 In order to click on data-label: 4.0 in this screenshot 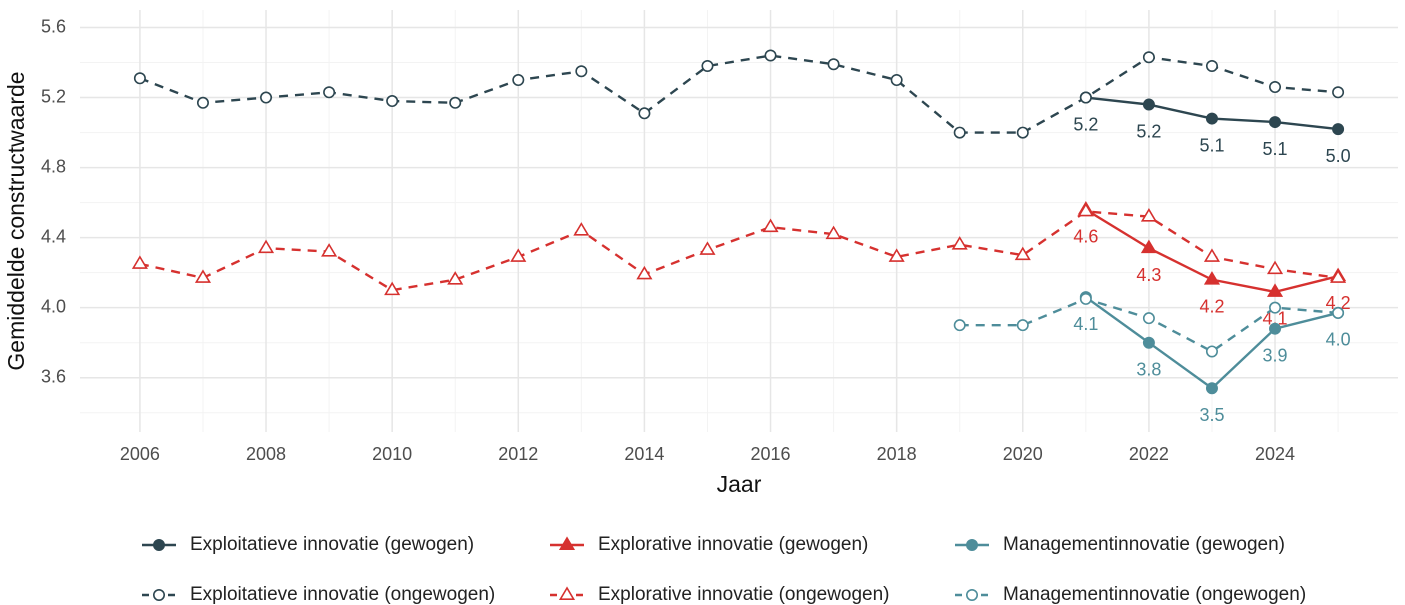, I will do `click(1338, 340)`.